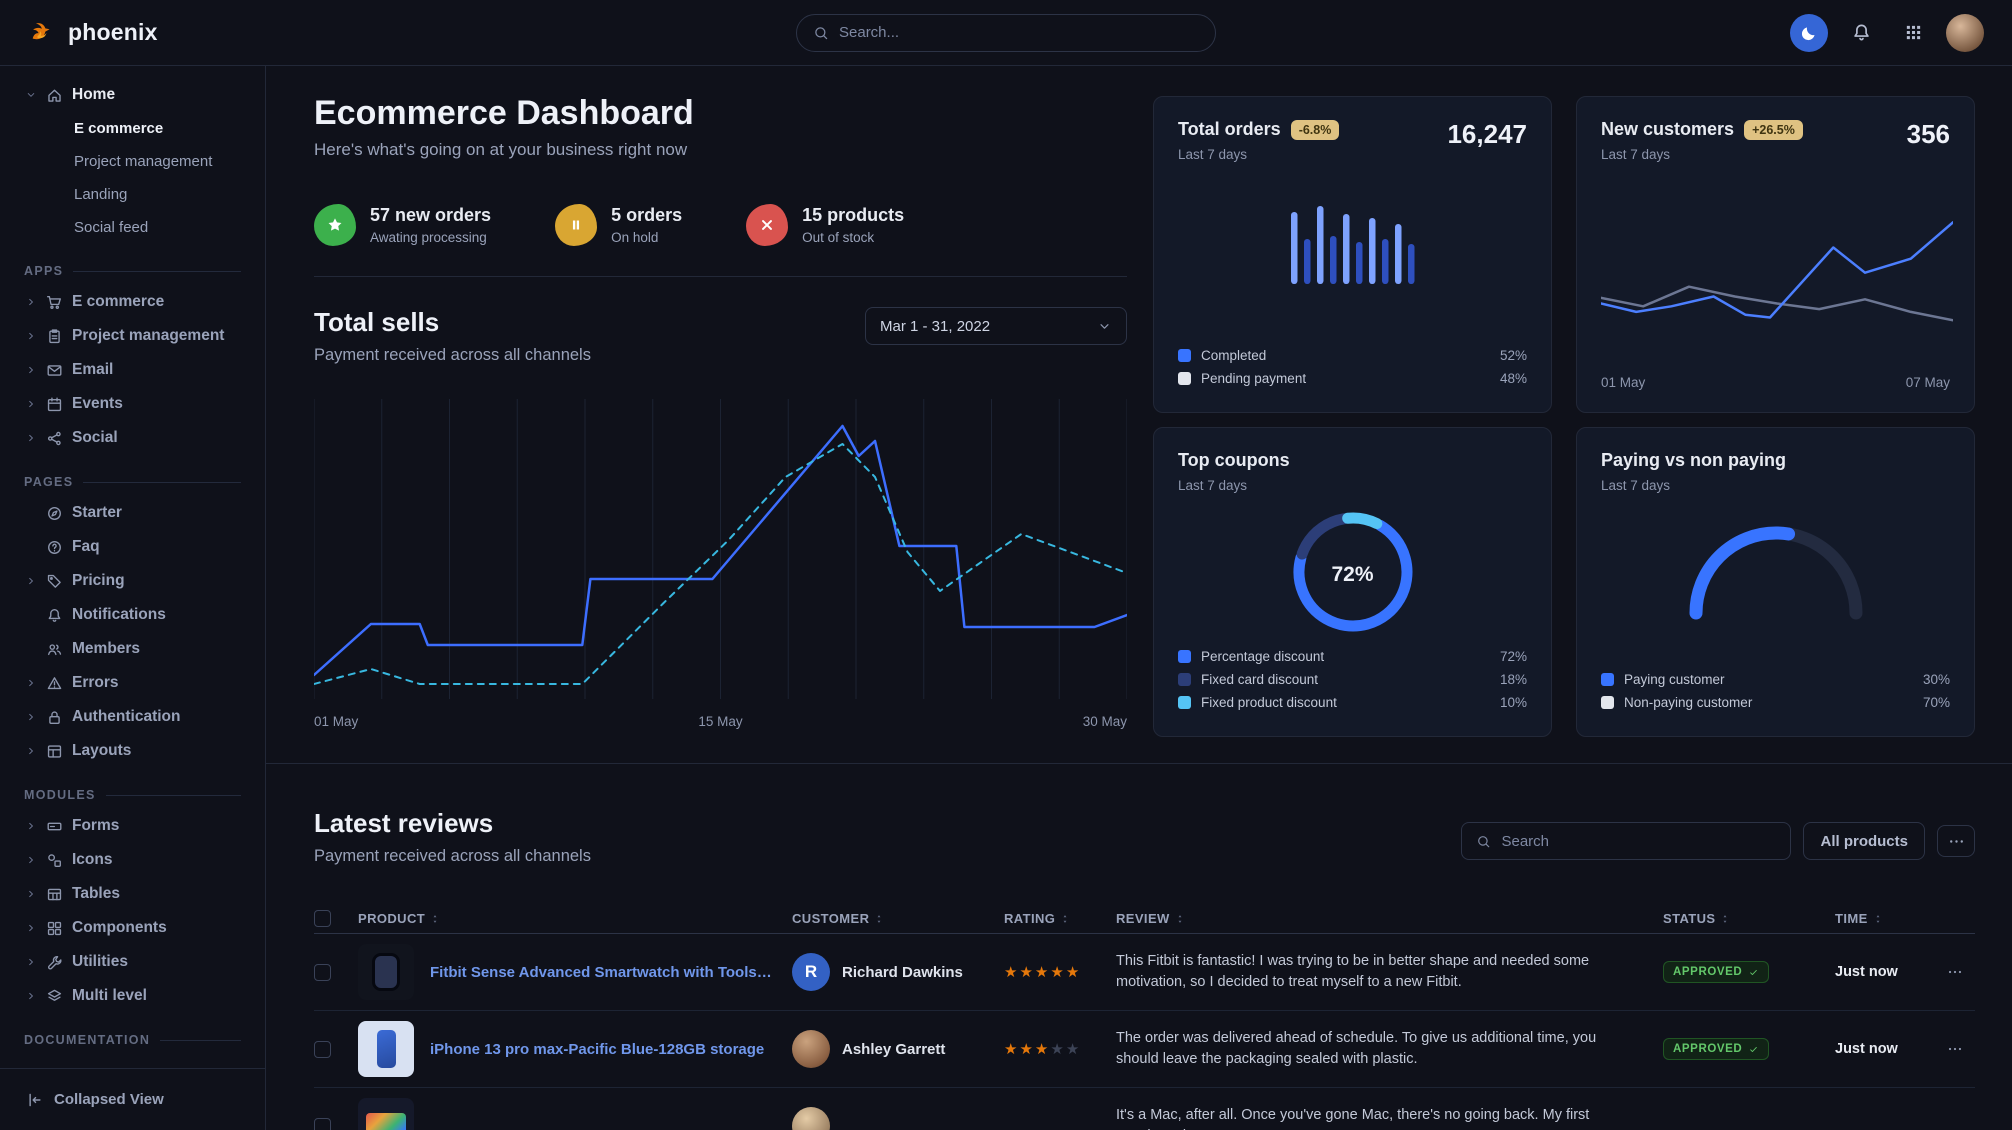 This screenshot has height=1130, width=2012. Describe the element at coordinates (1352, 679) in the screenshot. I see `legend-item-fixed-card-discount: Fixed card discount 18%` at that location.